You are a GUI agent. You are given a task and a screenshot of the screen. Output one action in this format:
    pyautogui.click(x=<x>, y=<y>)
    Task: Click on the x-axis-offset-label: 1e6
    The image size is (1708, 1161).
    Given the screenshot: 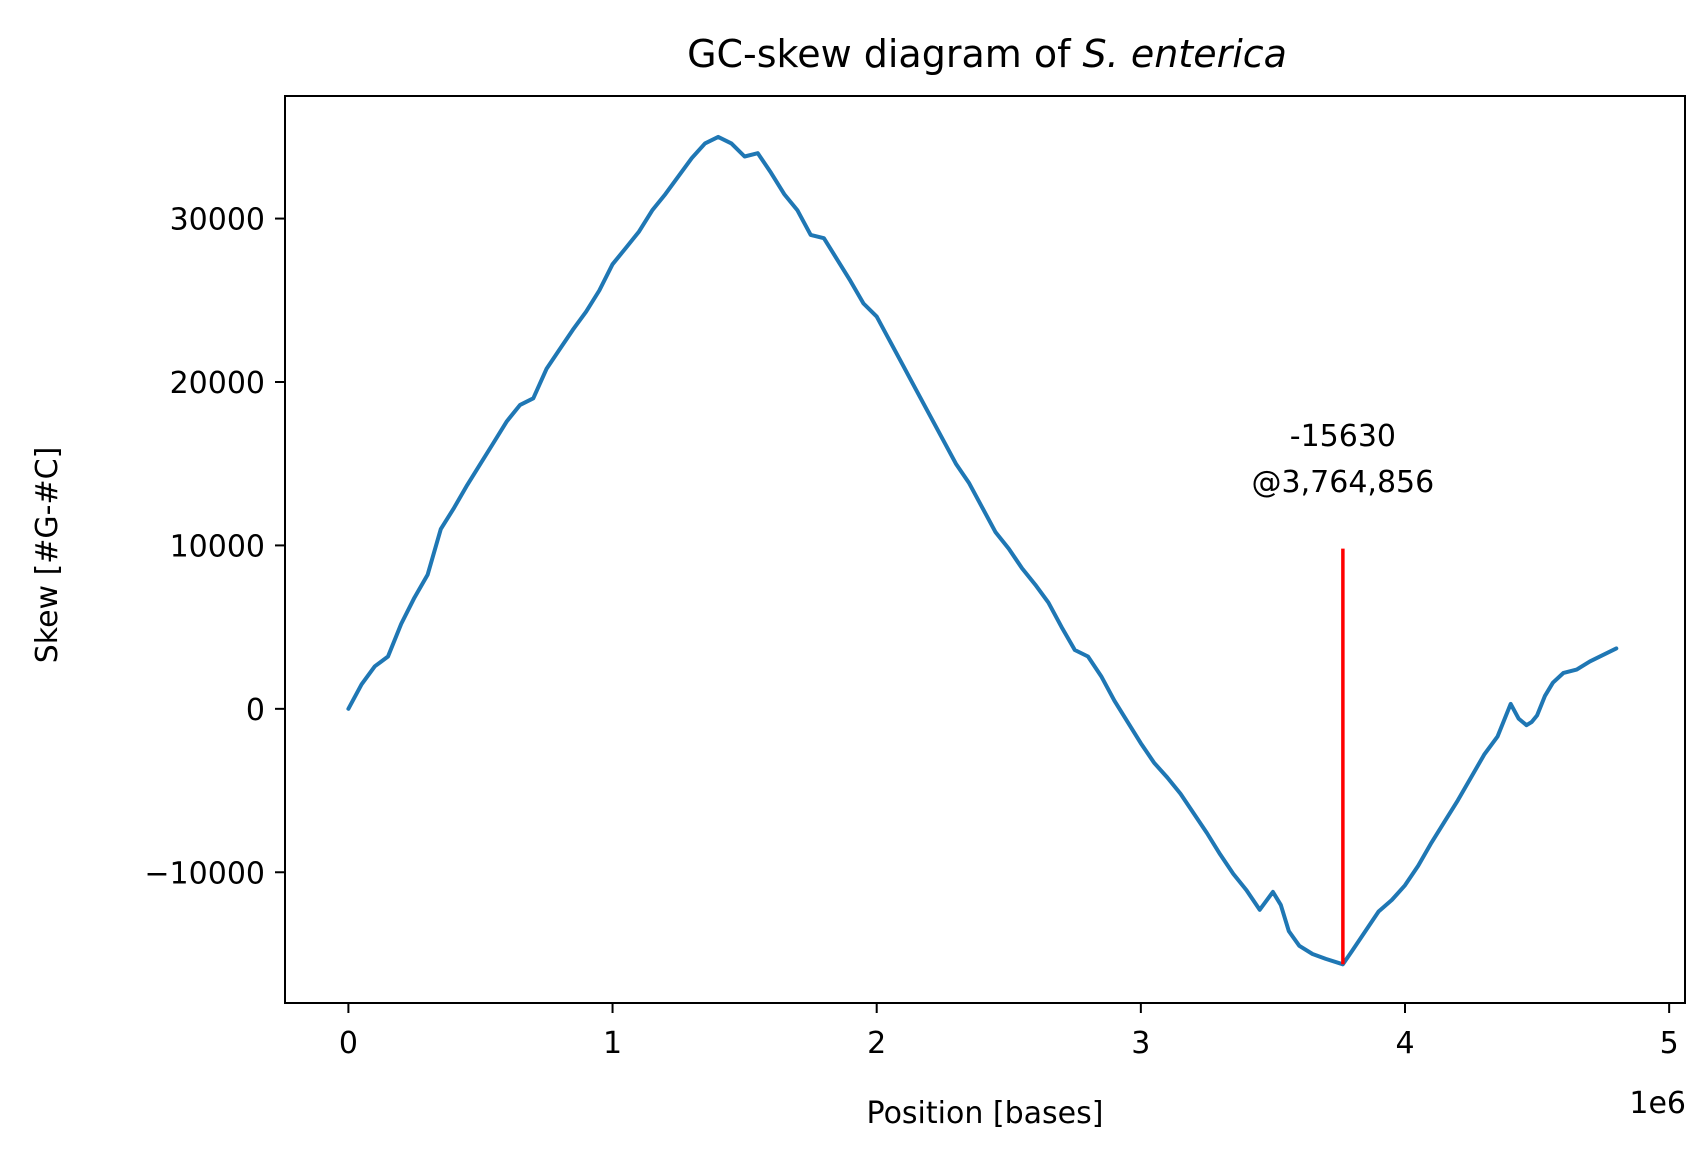 What is the action you would take?
    pyautogui.click(x=1657, y=1103)
    